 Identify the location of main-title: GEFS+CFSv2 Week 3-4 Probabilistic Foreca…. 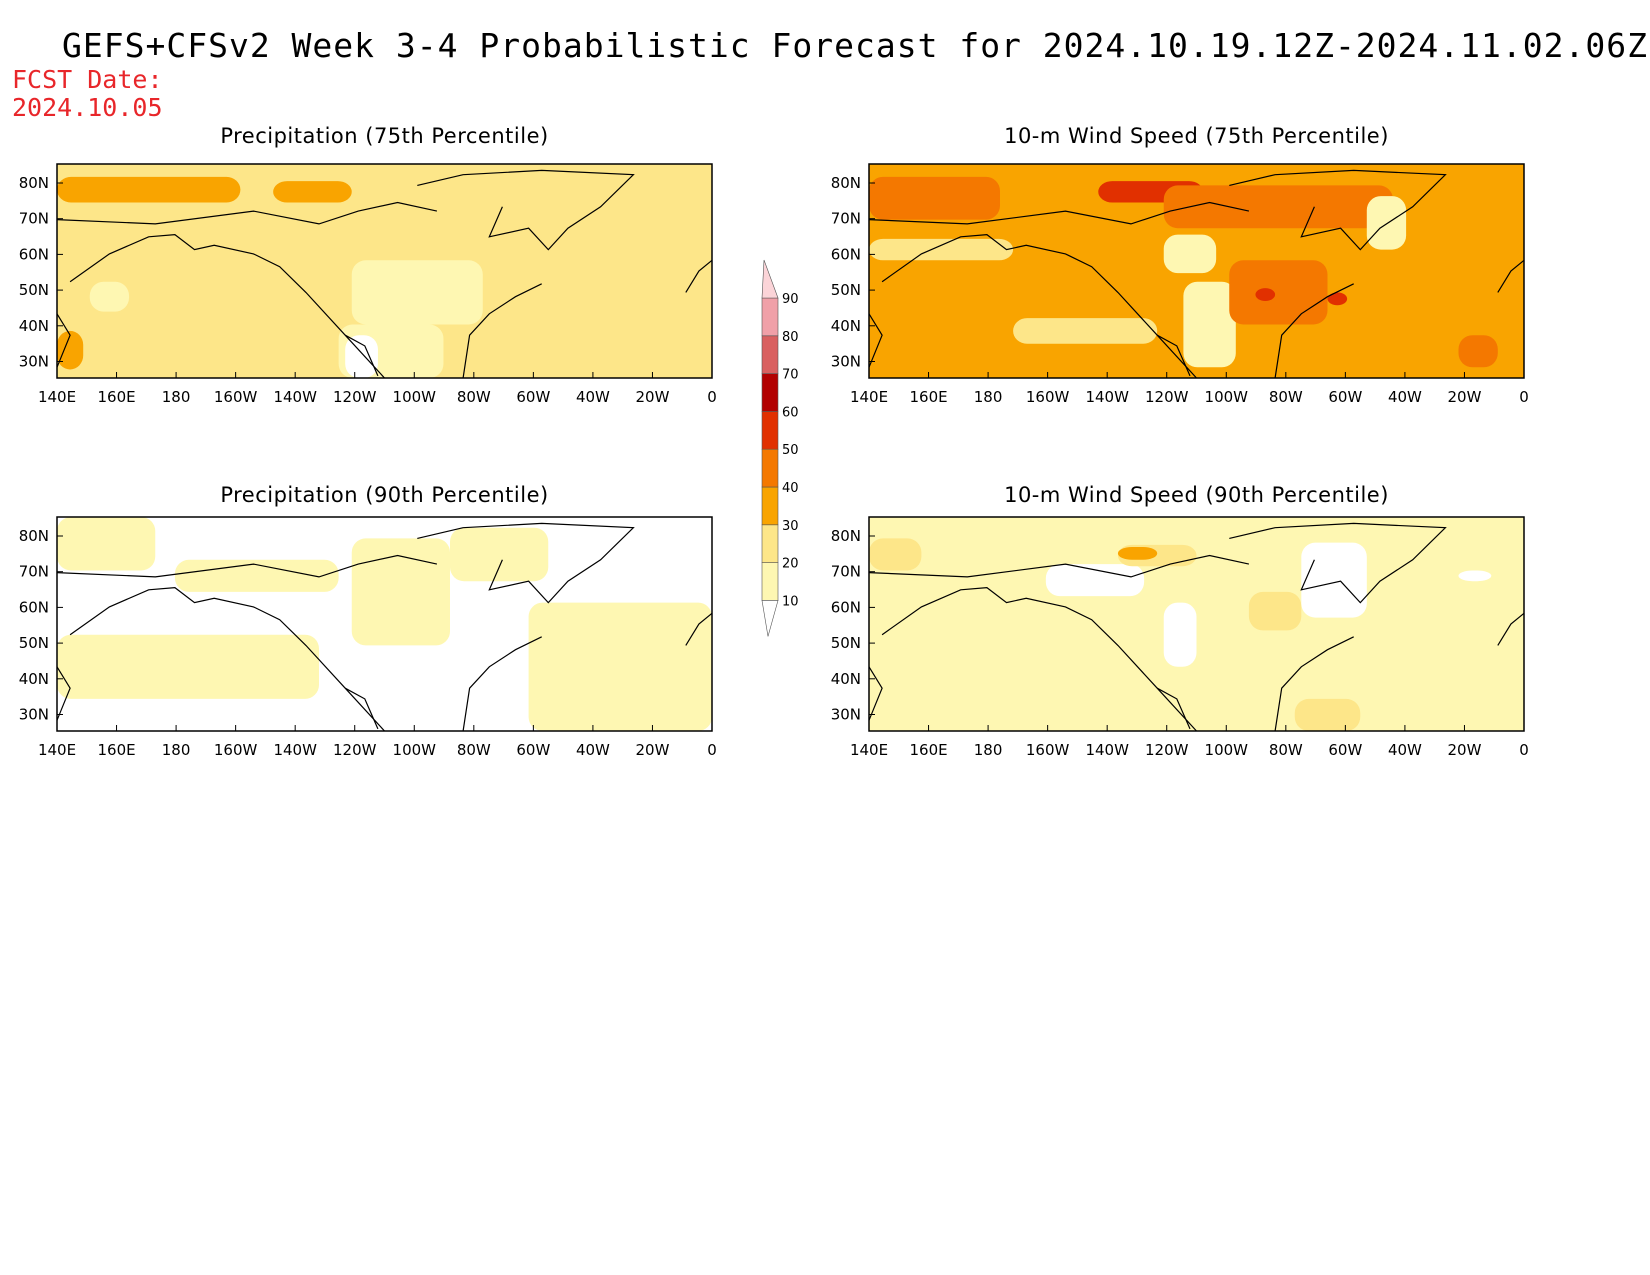
(855, 45).